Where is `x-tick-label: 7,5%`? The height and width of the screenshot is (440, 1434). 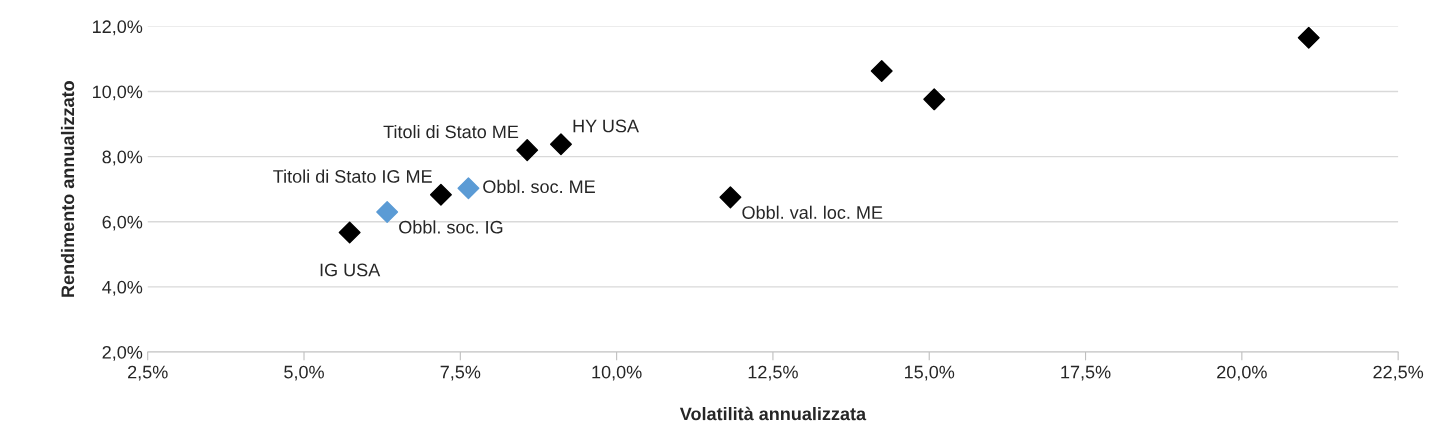
x-tick-label: 7,5% is located at coordinates (460, 373).